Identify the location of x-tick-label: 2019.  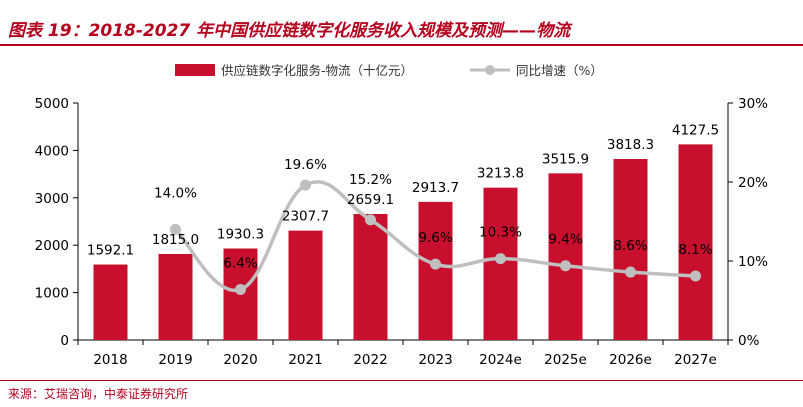
(175, 360).